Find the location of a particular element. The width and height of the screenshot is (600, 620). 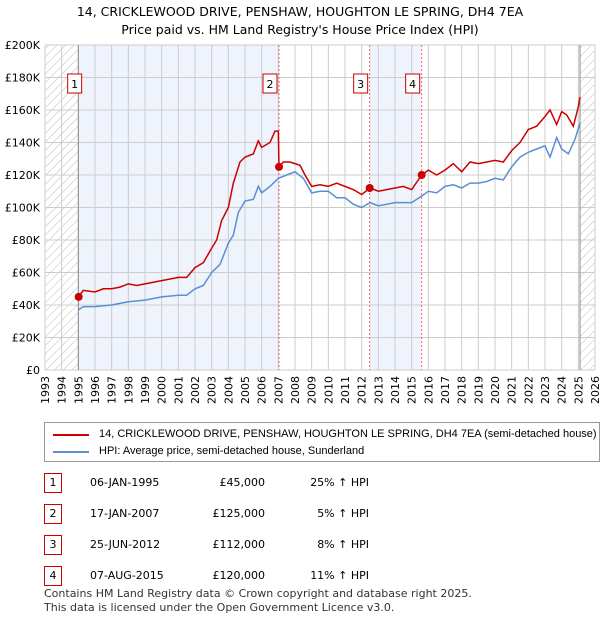

x-tick-label: 2012 is located at coordinates (362, 390).